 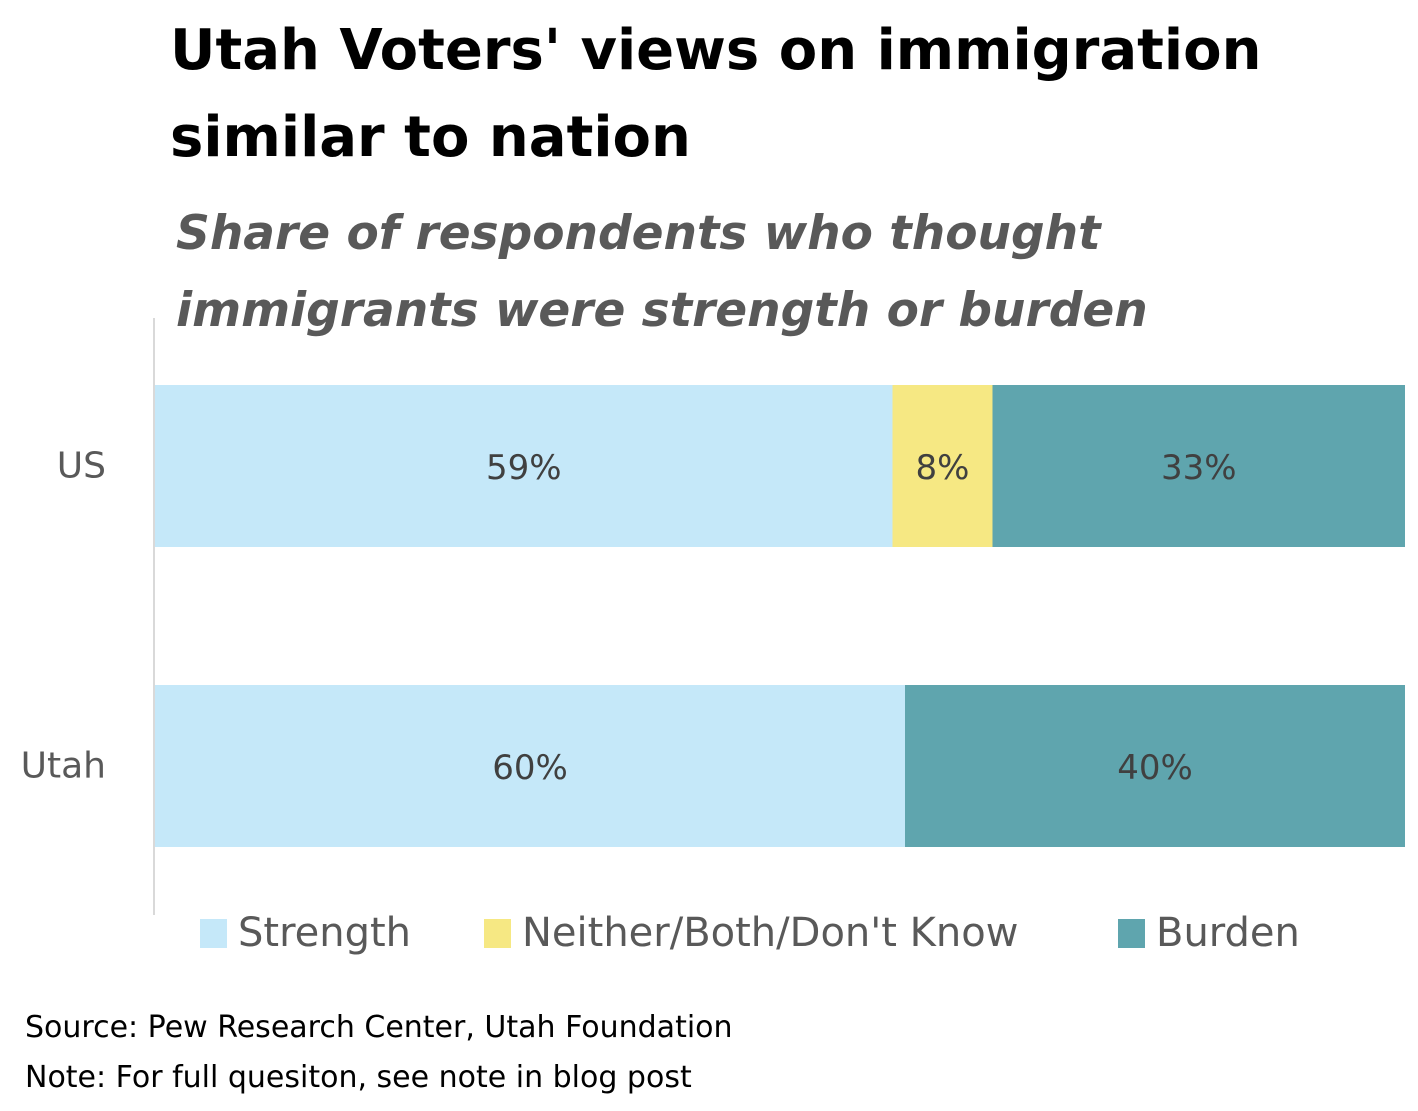 I want to click on legend-swatch-burden, so click(x=1131, y=933).